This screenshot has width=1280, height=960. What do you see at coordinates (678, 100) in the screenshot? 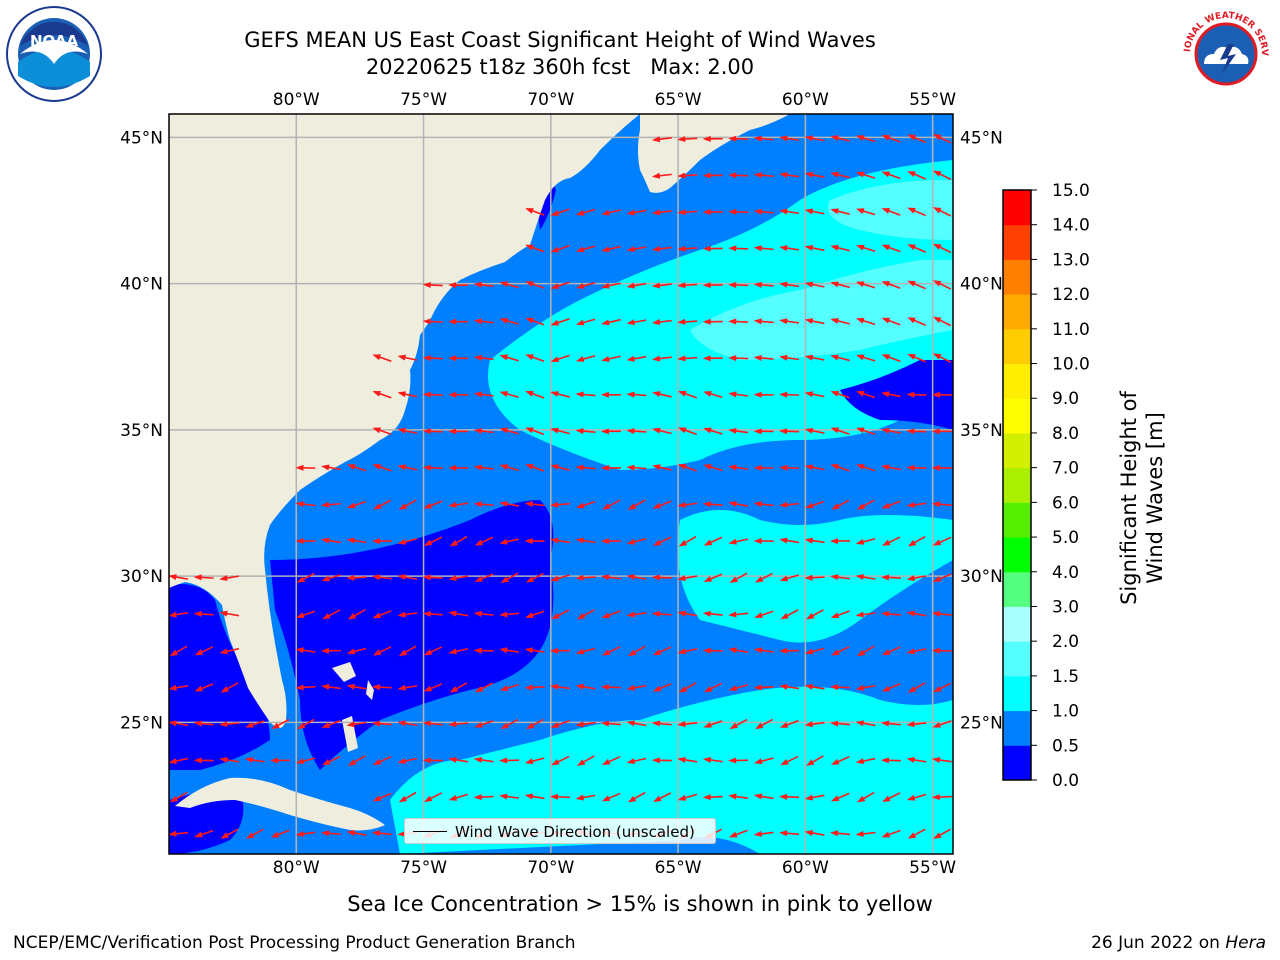
I see `lon-tick-label: 65°W` at bounding box center [678, 100].